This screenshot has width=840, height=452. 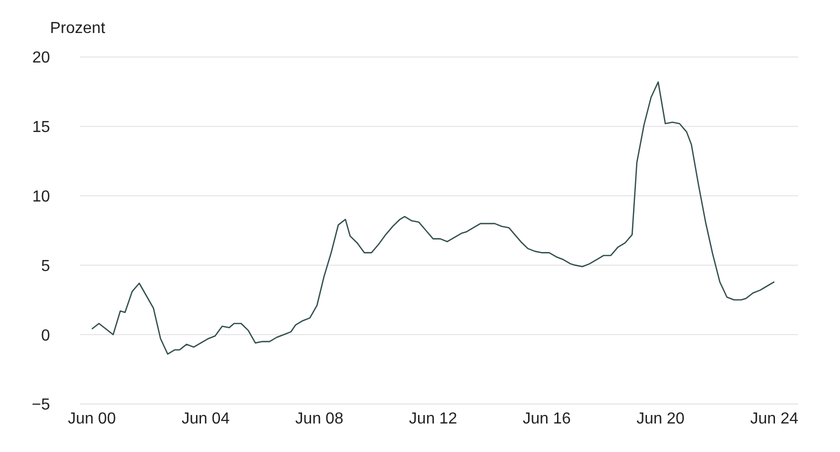 I want to click on x-tick-label: Jun 04, so click(x=206, y=419).